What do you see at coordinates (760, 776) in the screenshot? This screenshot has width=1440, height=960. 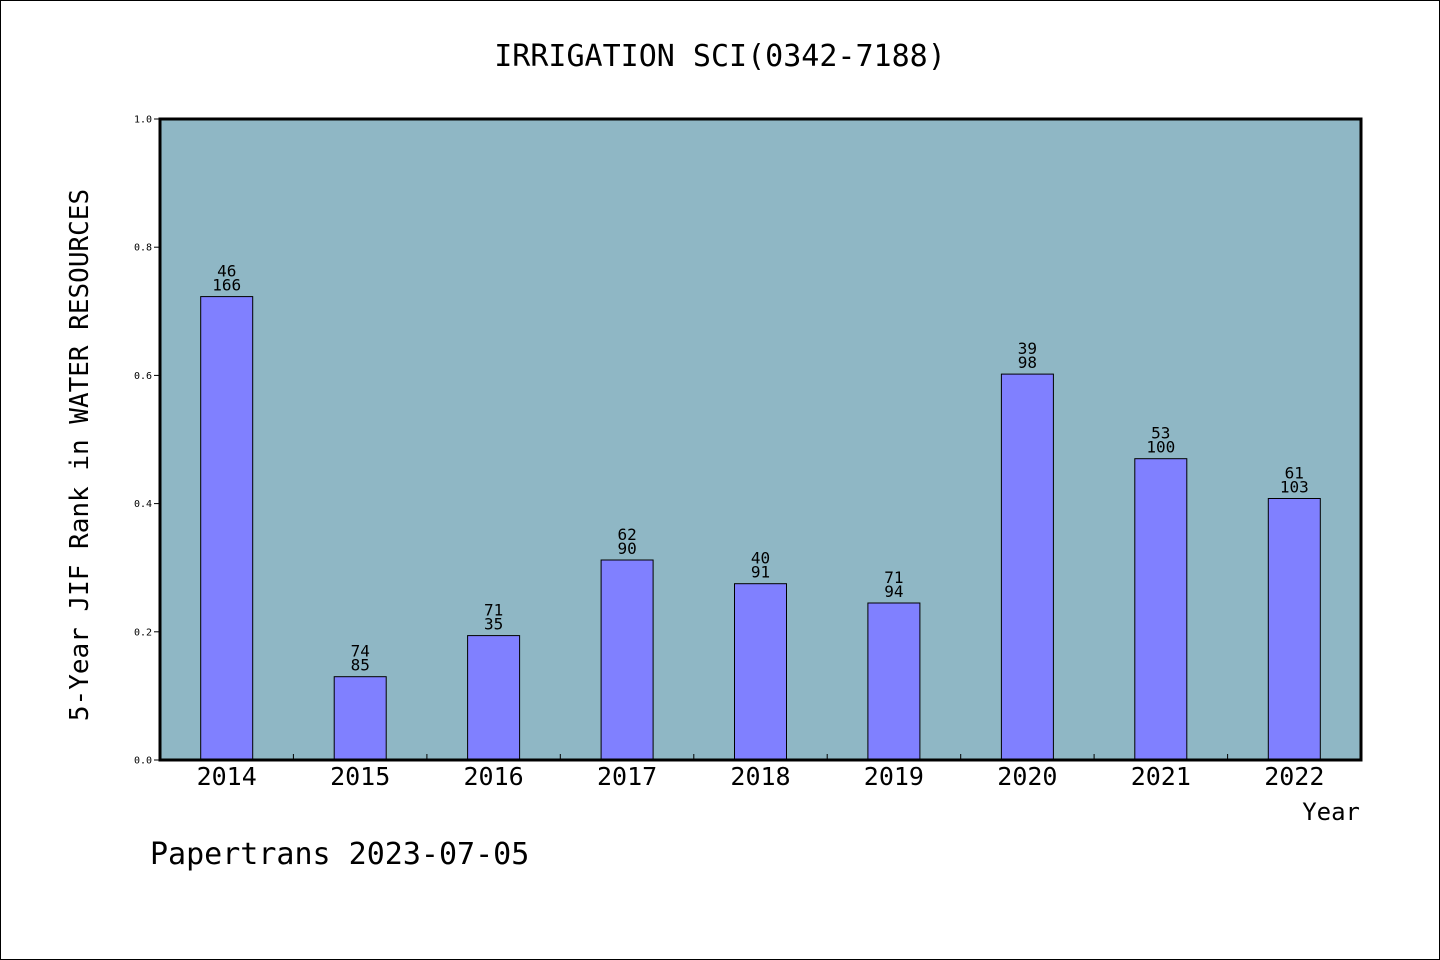 I see `x-tick-label-2018: 2018` at bounding box center [760, 776].